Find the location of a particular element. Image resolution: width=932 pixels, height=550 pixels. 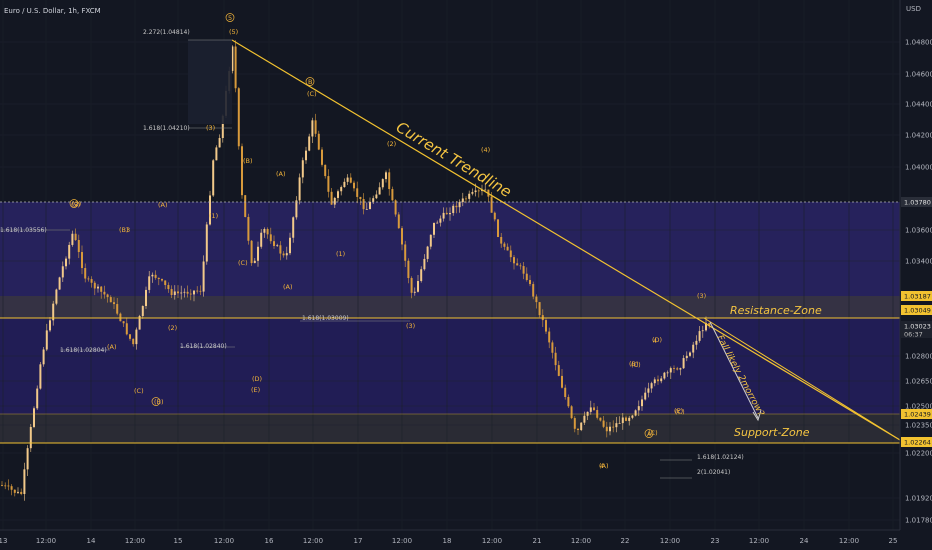

price-tag-value: 1.02264 is located at coordinates (917, 443).